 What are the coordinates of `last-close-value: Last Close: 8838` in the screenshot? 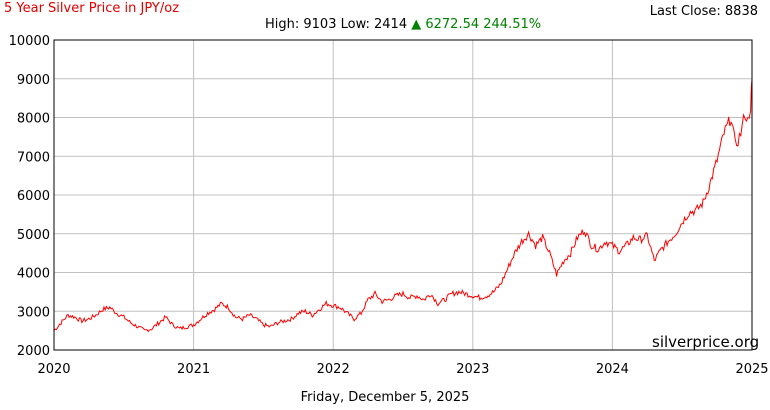 It's located at (703, 11).